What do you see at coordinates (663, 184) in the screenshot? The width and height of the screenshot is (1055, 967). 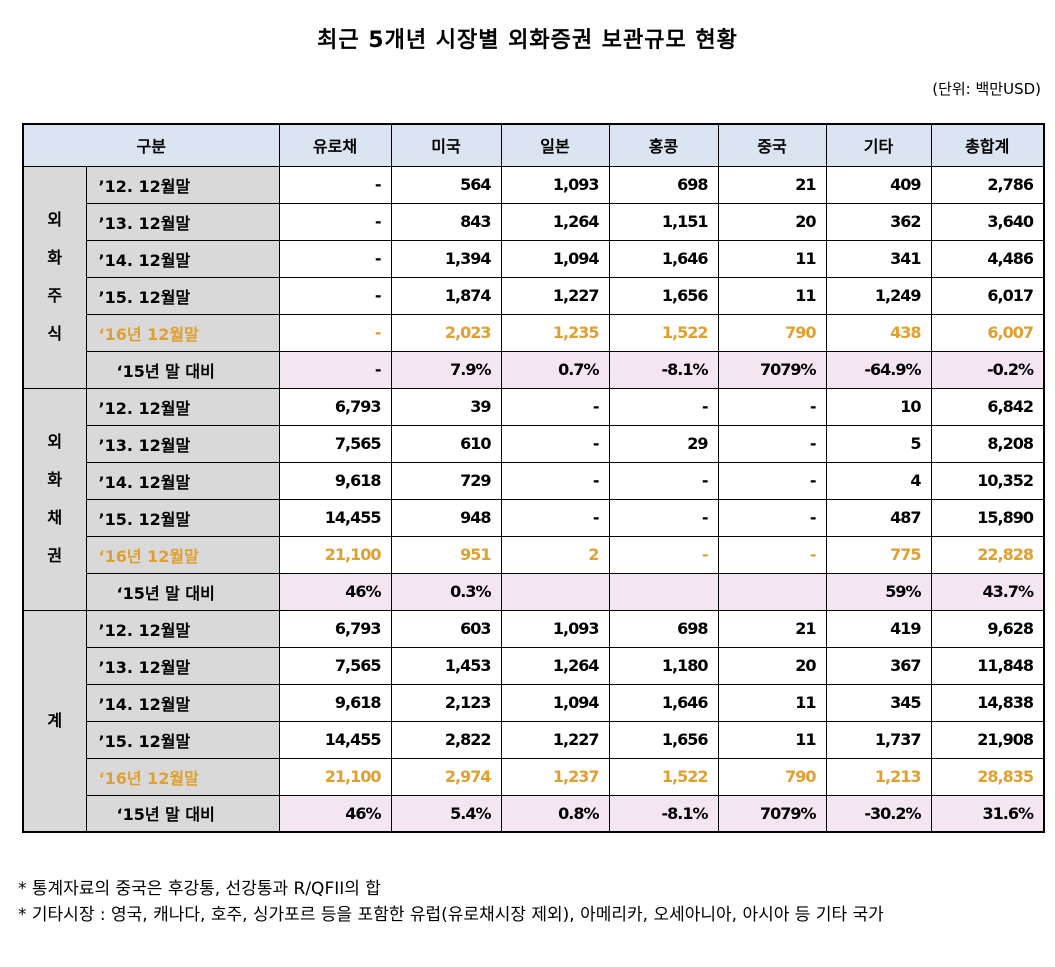 I see `cell: 698` at bounding box center [663, 184].